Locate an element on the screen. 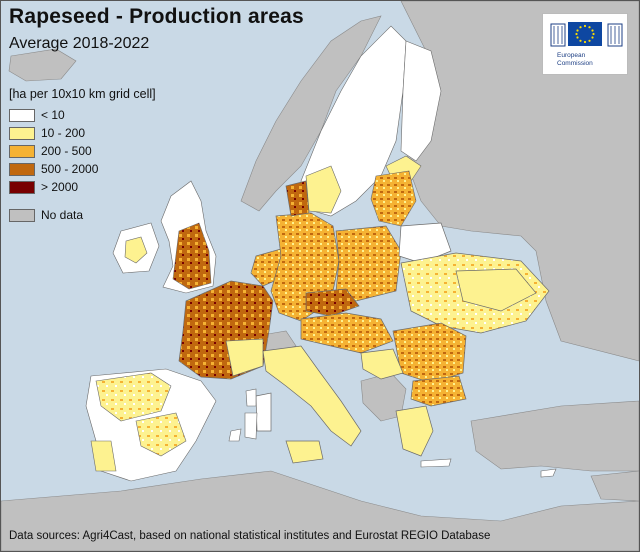  map-title: Rapeseed - Production areas is located at coordinates (156, 16).